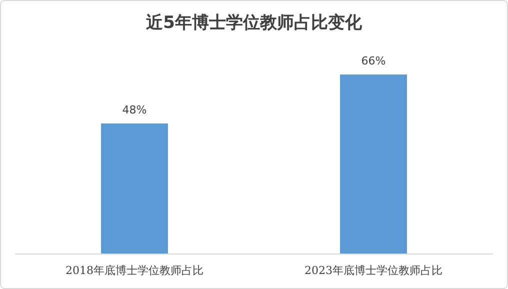 The height and width of the screenshot is (289, 508). Describe the element at coordinates (373, 61) in the screenshot. I see `data-label: 66%` at that location.